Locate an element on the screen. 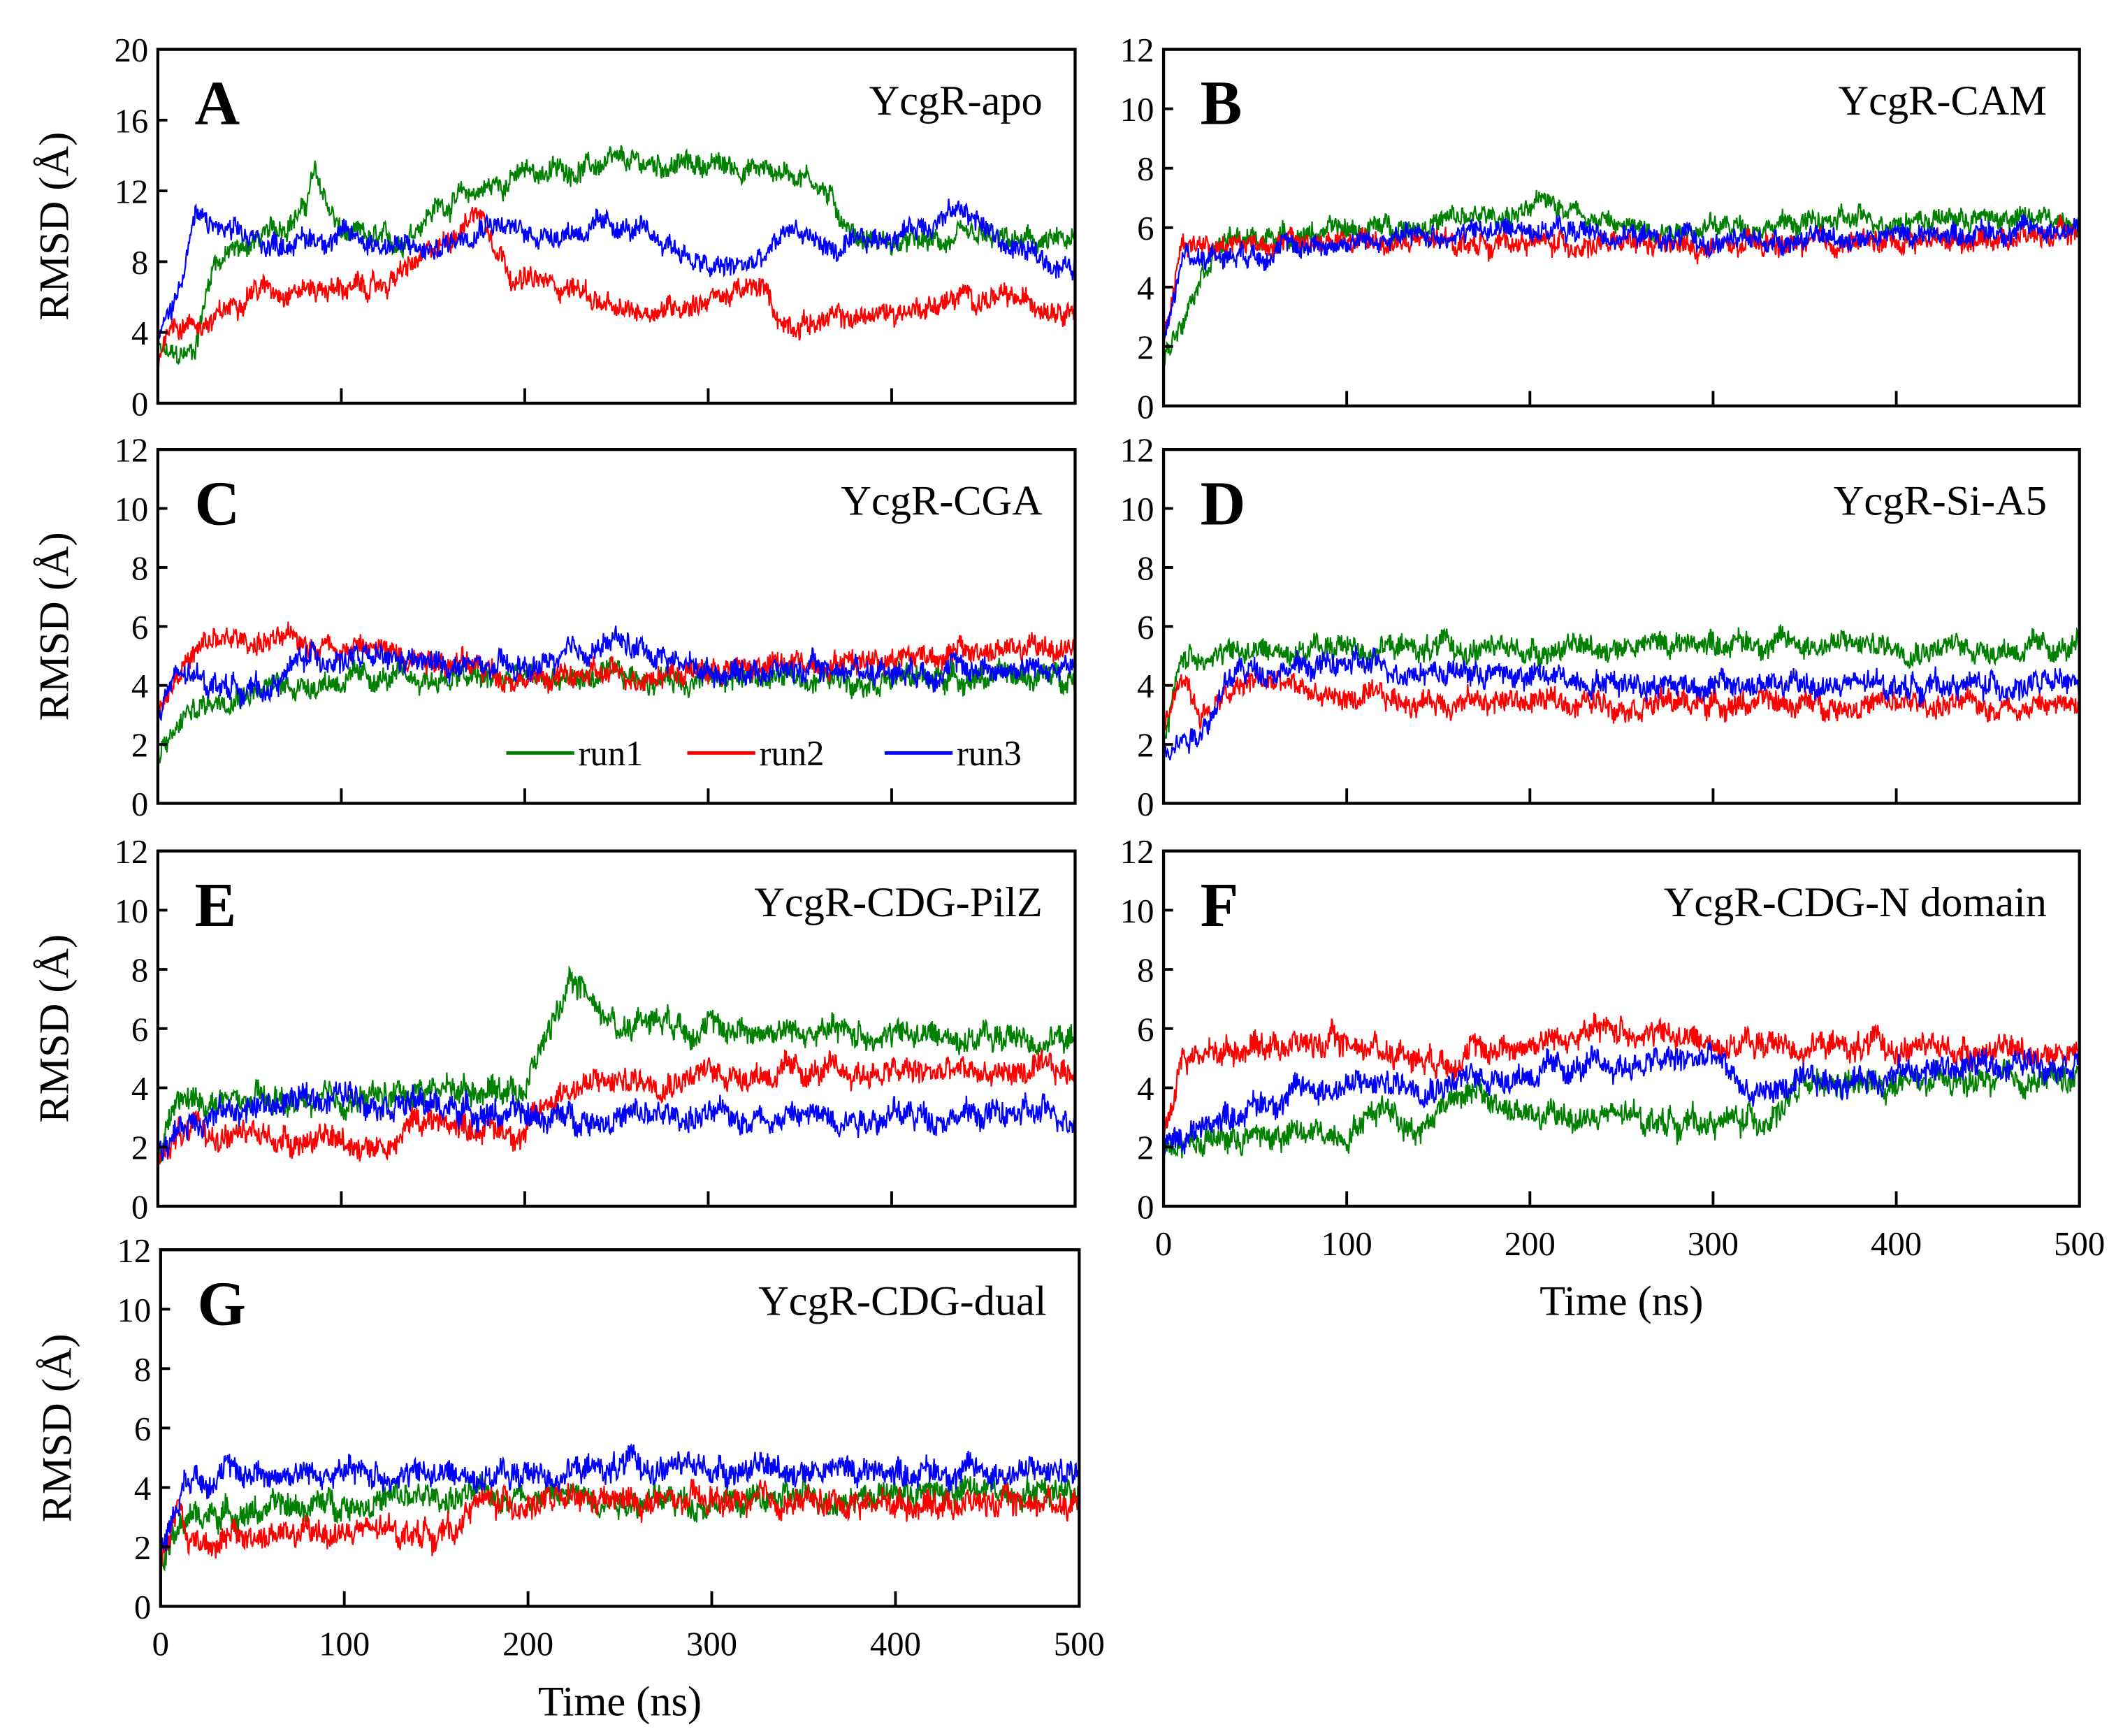 The height and width of the screenshot is (1736, 2123). panel-title: YcgR-Si-A5 is located at coordinates (1940, 501).